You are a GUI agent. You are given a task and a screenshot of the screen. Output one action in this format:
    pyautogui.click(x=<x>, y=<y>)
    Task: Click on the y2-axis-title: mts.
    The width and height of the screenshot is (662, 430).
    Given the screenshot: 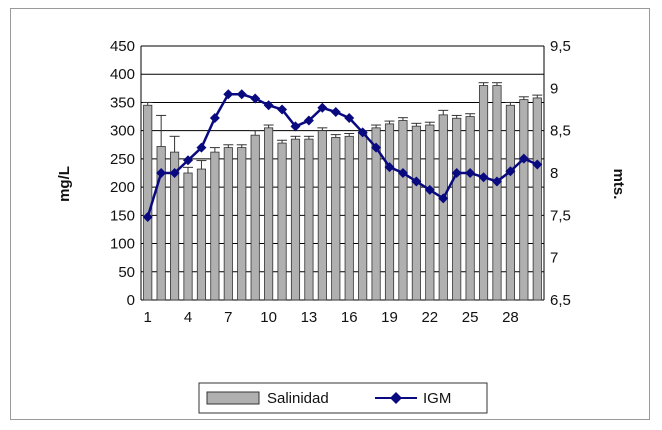 What is the action you would take?
    pyautogui.click(x=618, y=184)
    